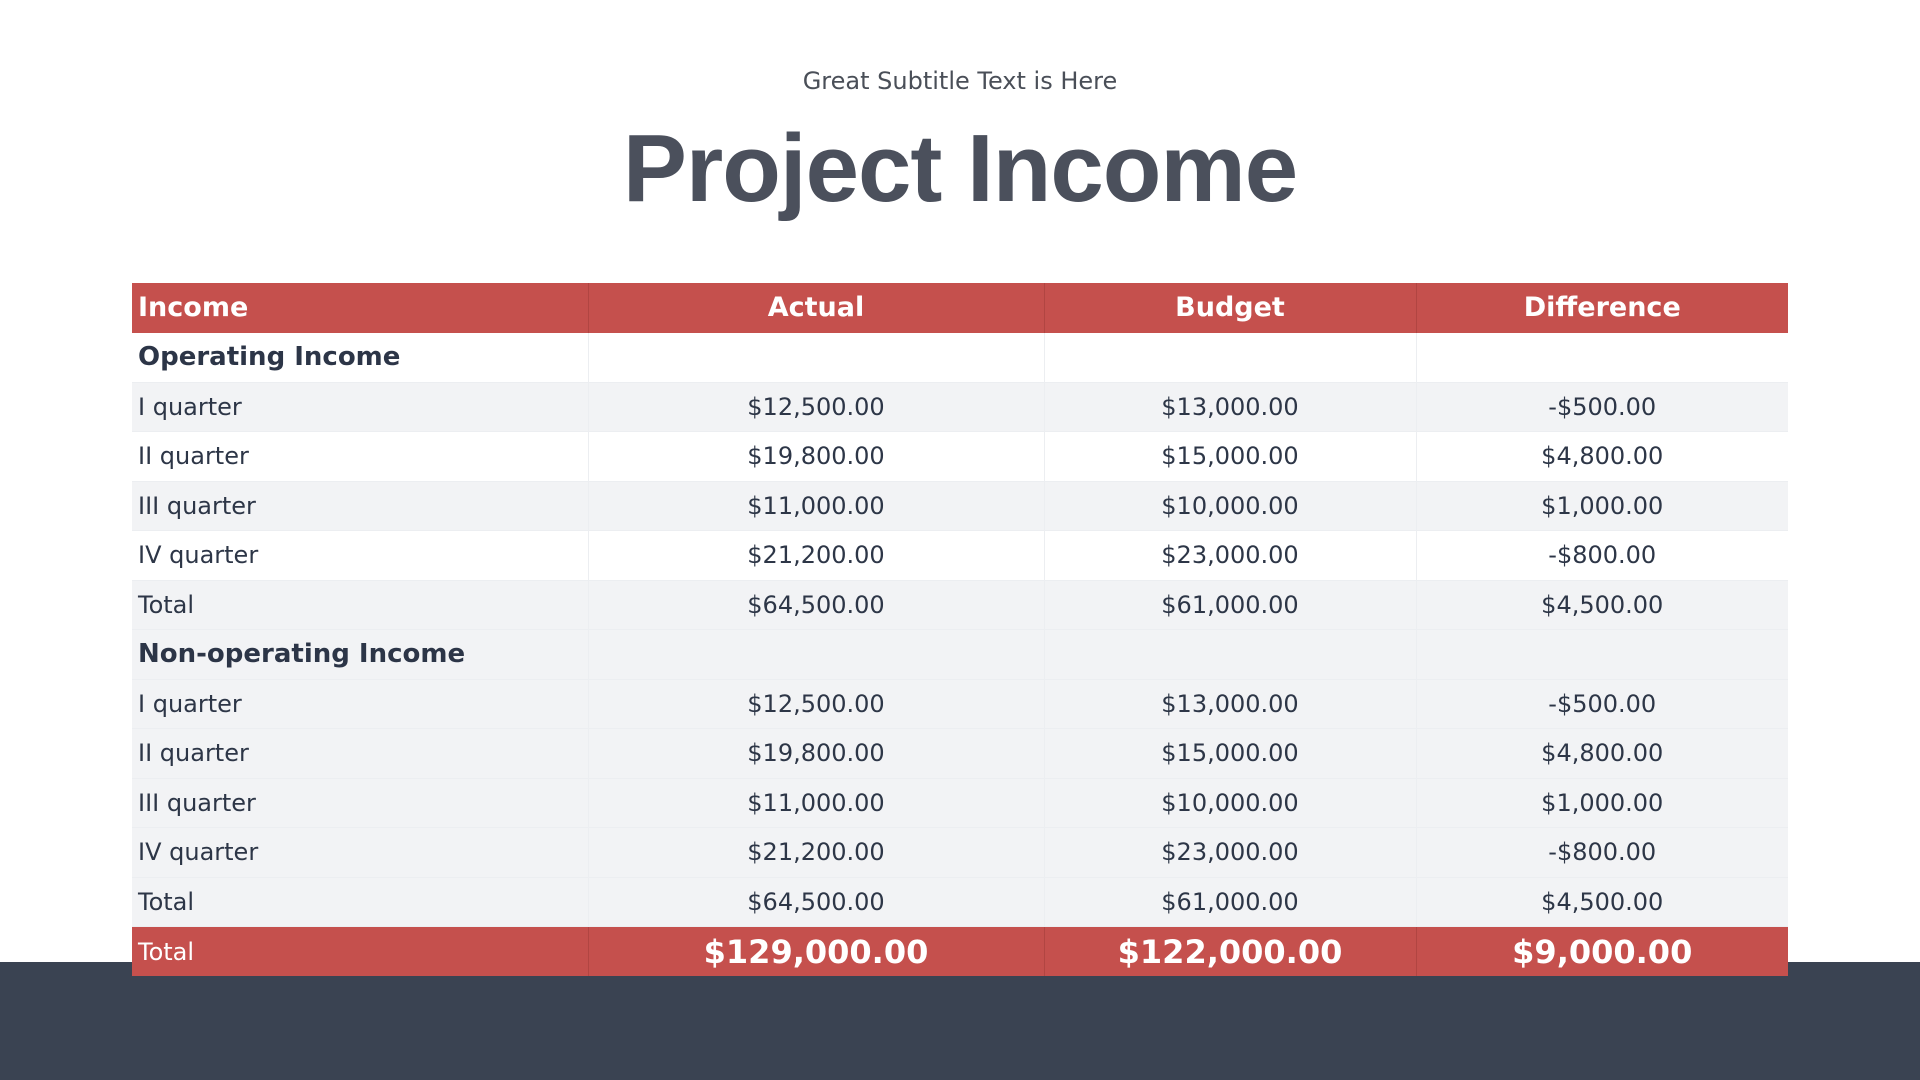 The width and height of the screenshot is (1920, 1080). Describe the element at coordinates (815, 308) in the screenshot. I see `column-header-actual: Actual` at that location.